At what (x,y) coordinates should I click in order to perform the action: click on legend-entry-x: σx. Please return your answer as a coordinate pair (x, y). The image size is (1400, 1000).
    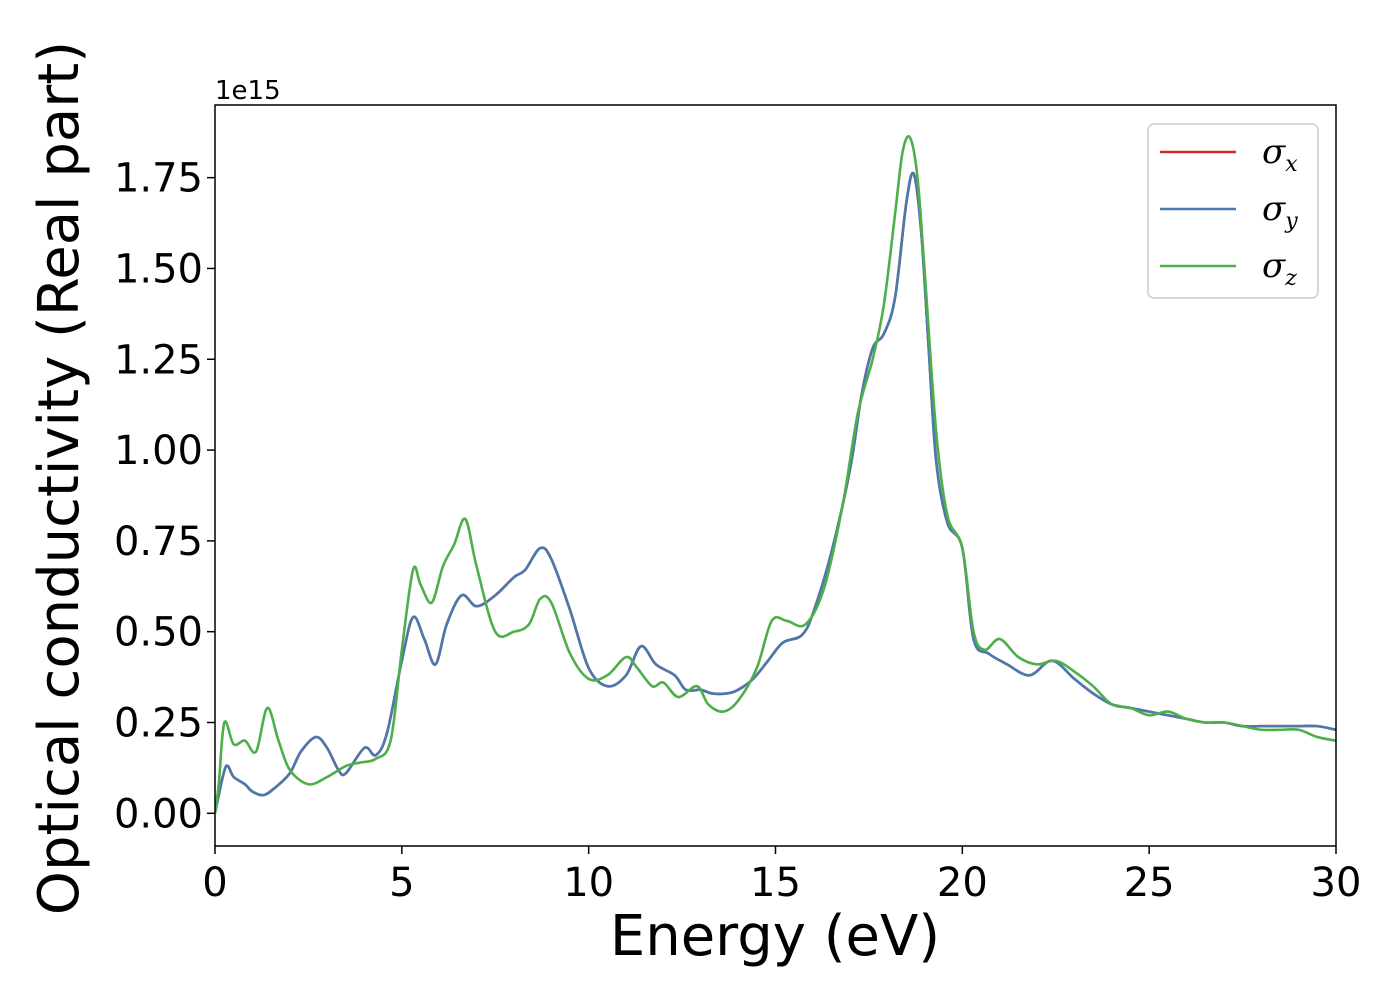
    Looking at the image, I should click on (1229, 154).